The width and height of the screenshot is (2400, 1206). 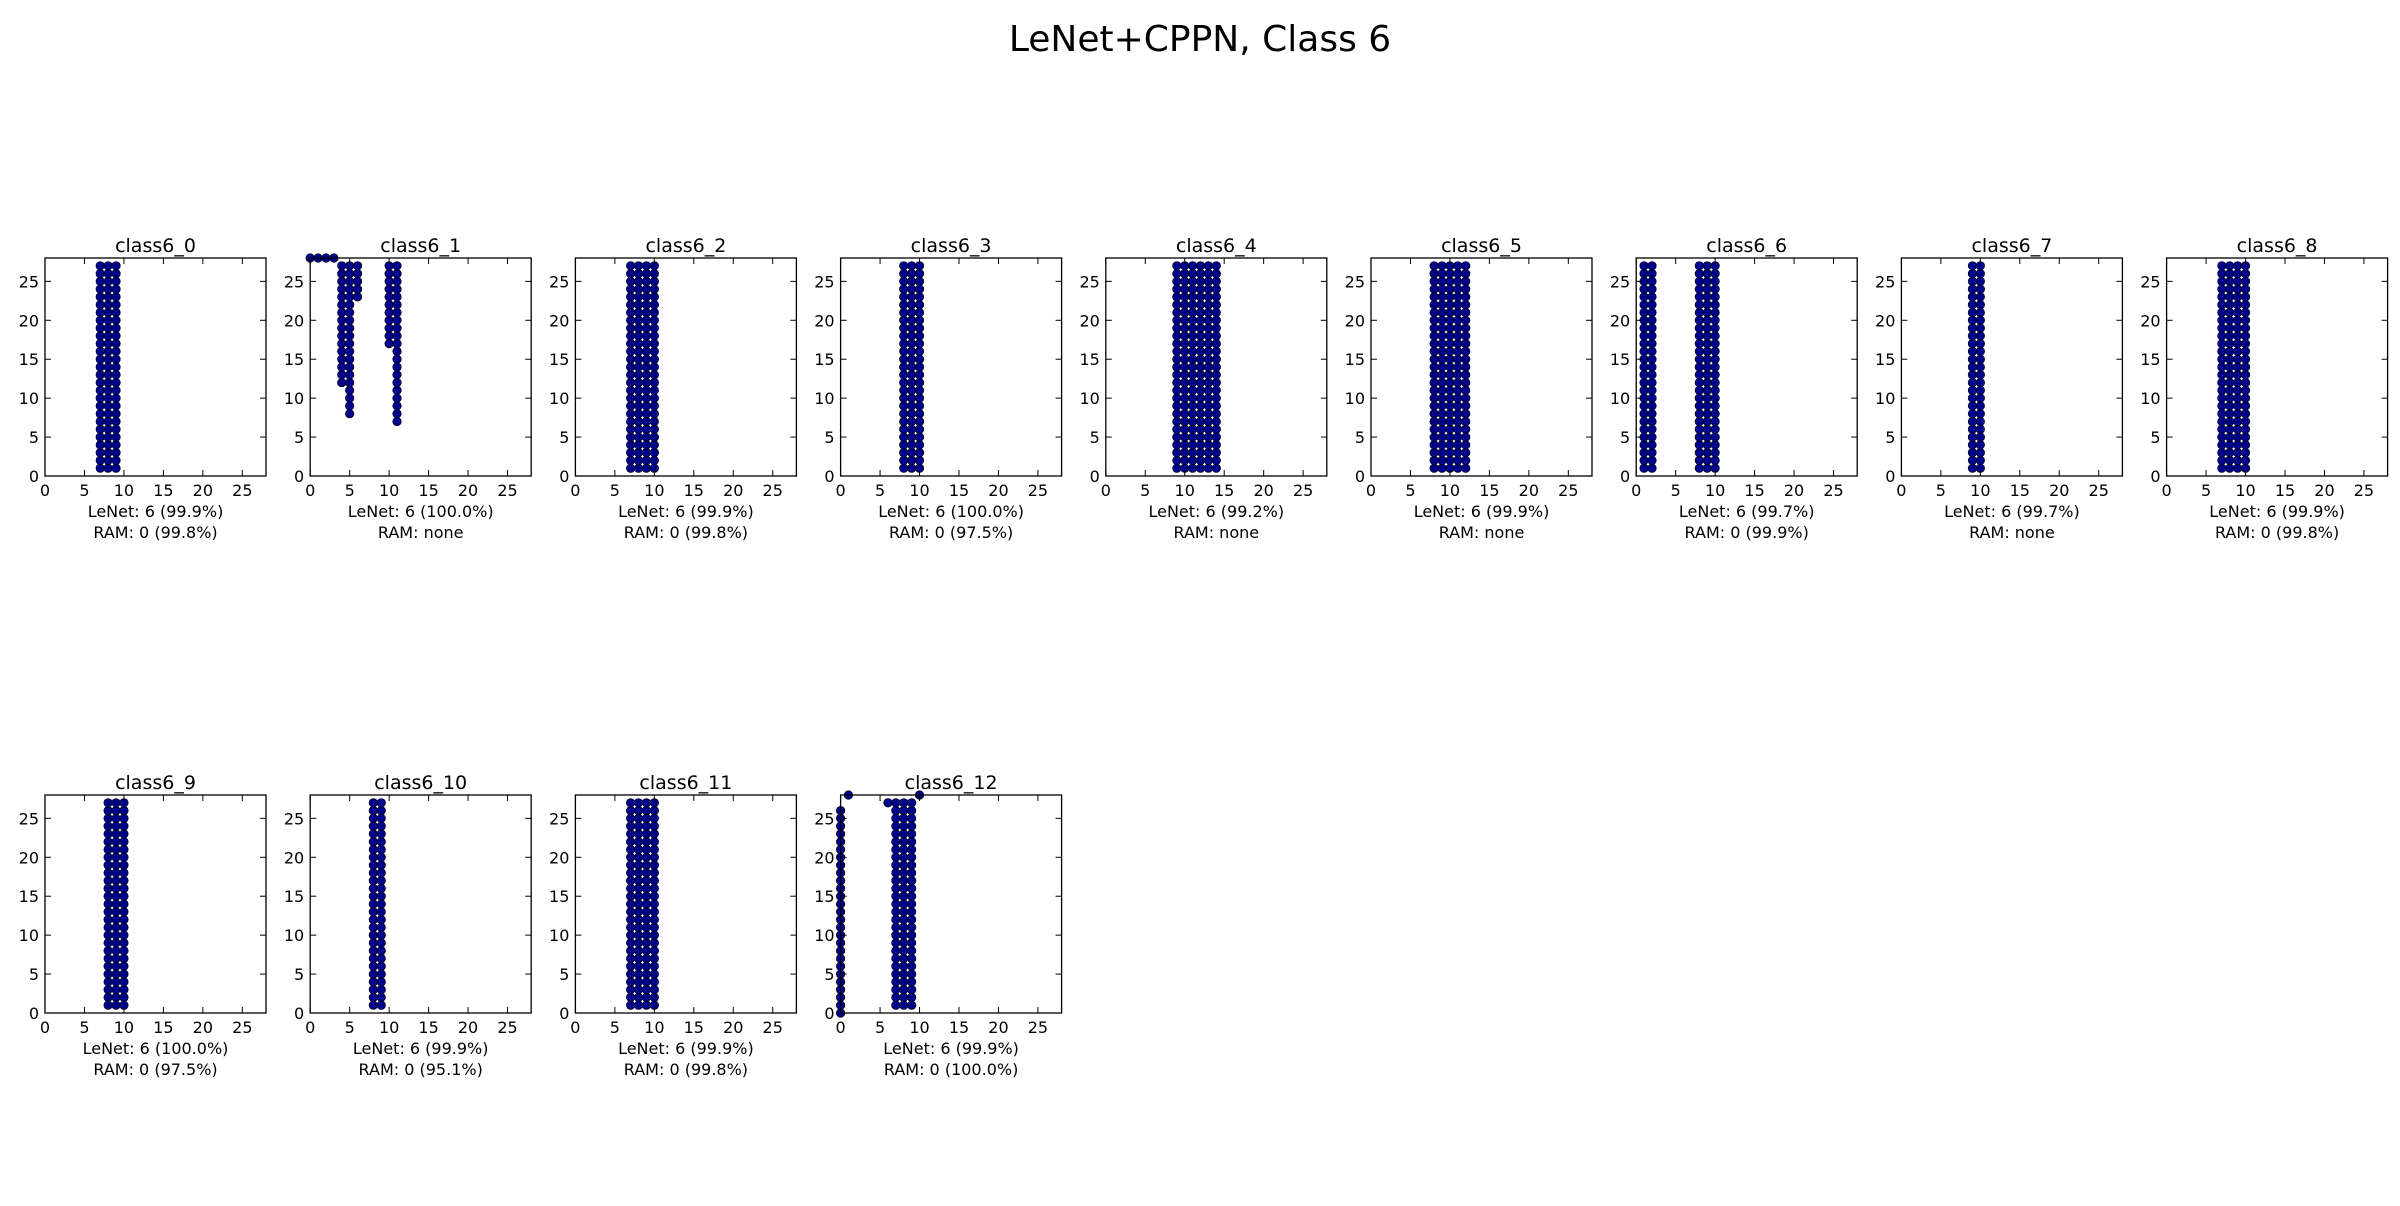 What do you see at coordinates (310, 1027) in the screenshot?
I see `x-tick-label: 0` at bounding box center [310, 1027].